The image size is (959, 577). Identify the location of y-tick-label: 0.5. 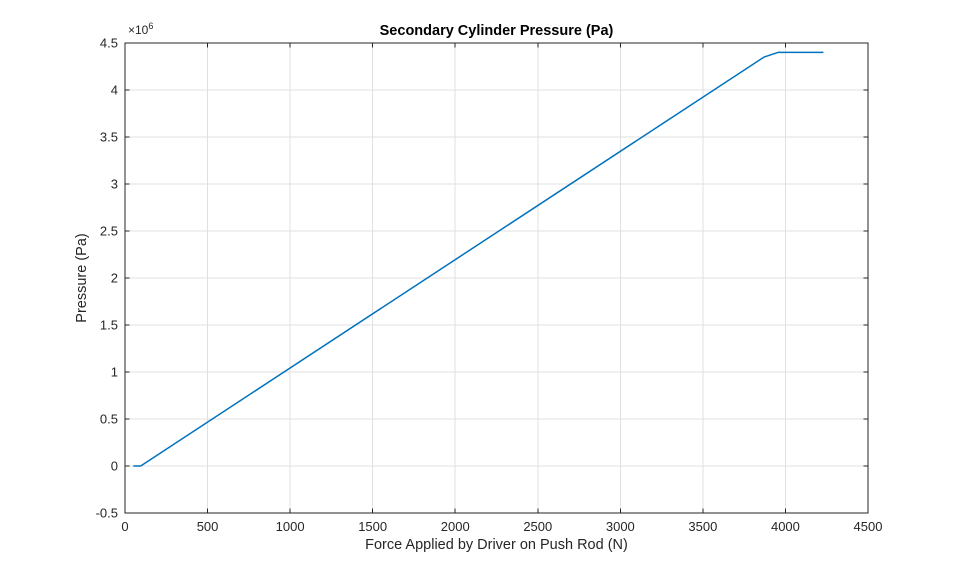
(109, 419).